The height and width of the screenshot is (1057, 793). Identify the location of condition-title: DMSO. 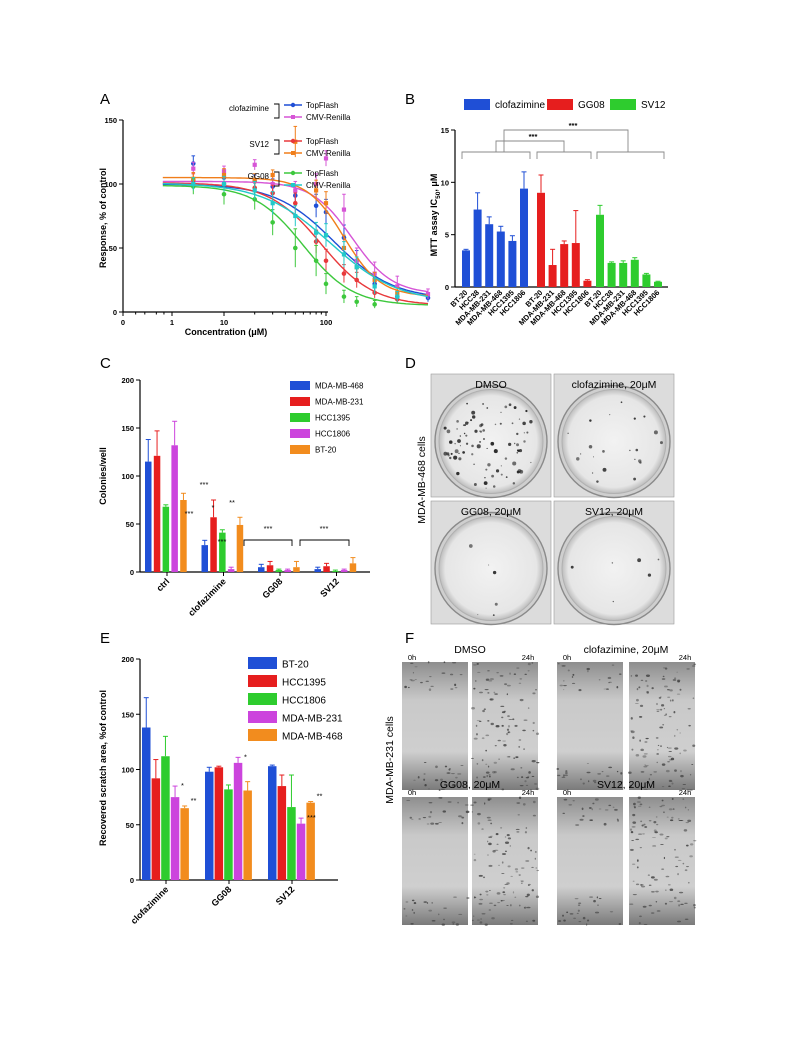
(470, 650).